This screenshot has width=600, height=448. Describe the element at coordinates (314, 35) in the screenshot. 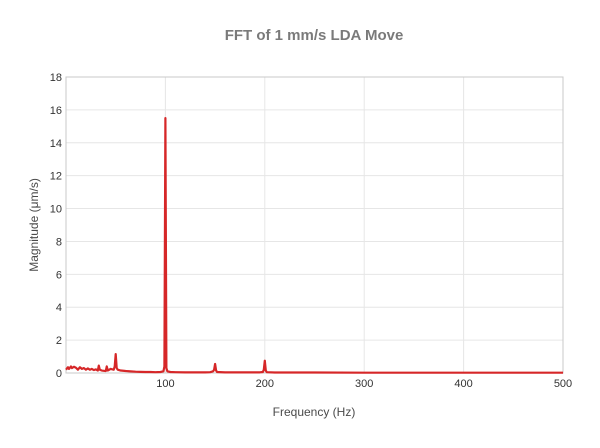

I see `chart-title: FFT of 1 mm/s LDA Move` at that location.